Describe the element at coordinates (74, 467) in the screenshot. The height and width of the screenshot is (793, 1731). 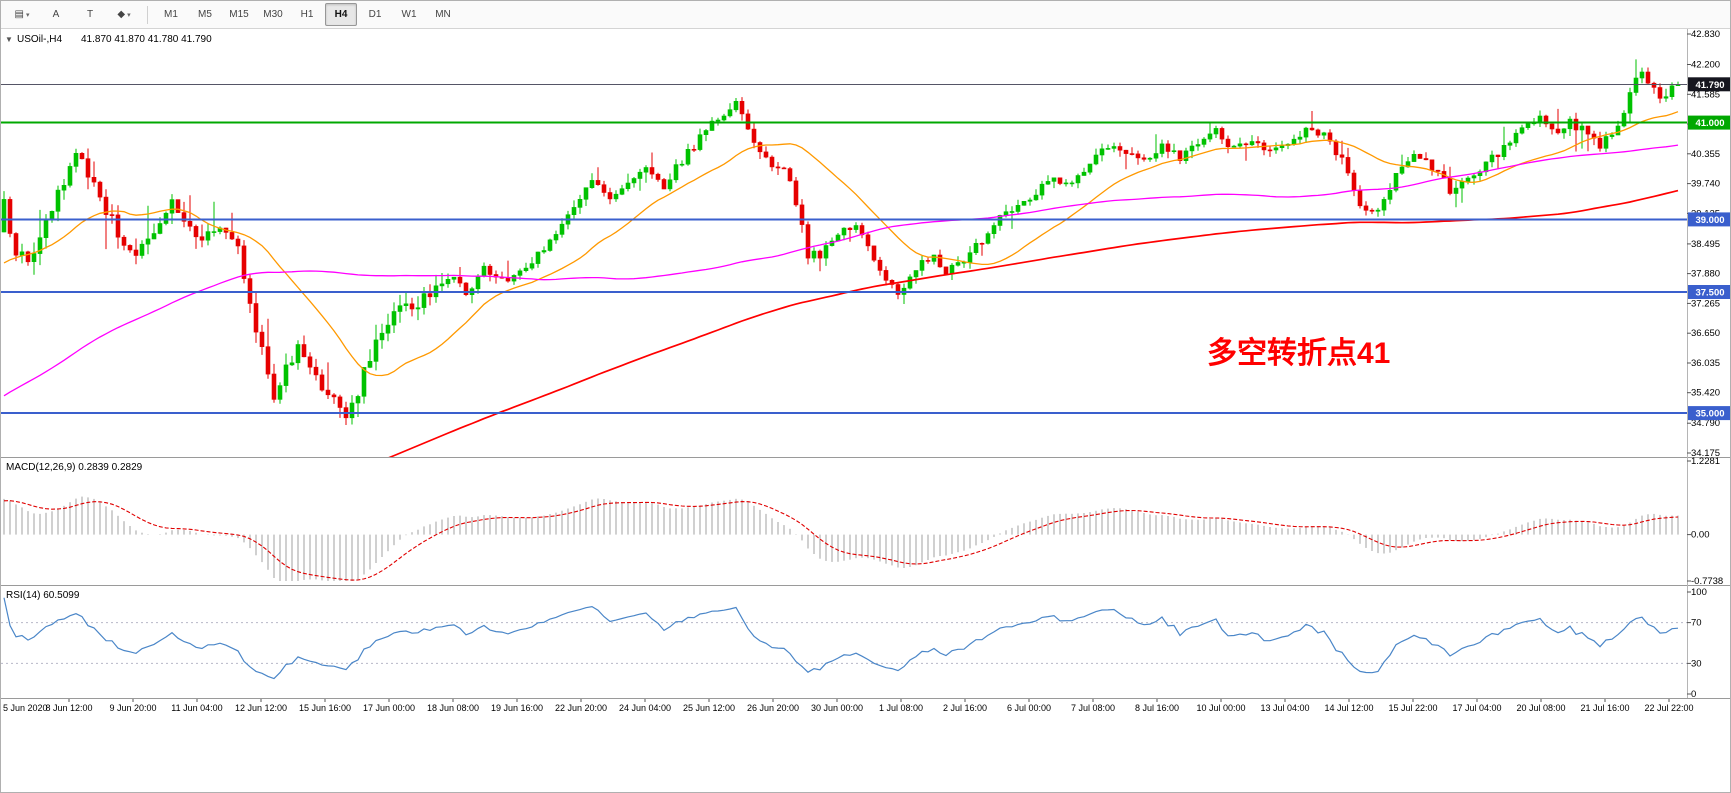
I see `macd-panel-title: MACD(12,26,9) 0.2839 0.2829` at that location.